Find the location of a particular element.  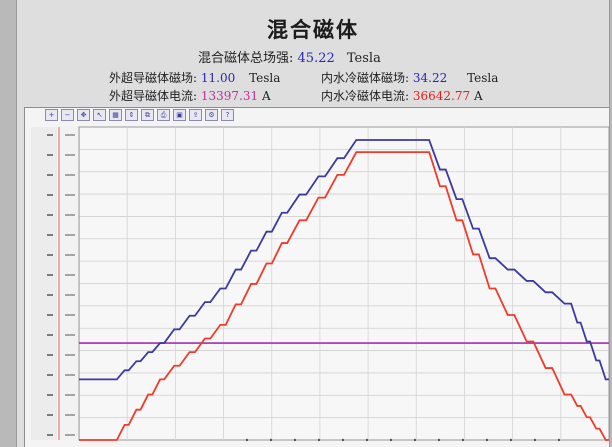

inner-current-unit: A is located at coordinates (478, 96).